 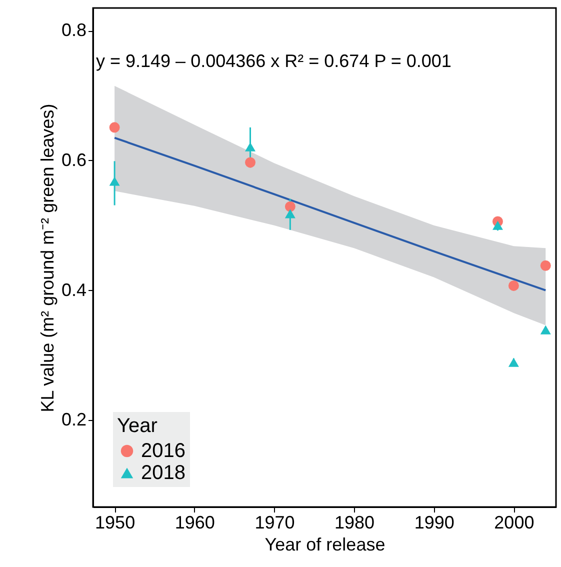 What do you see at coordinates (354, 522) in the screenshot?
I see `x-tick-label: 1980` at bounding box center [354, 522].